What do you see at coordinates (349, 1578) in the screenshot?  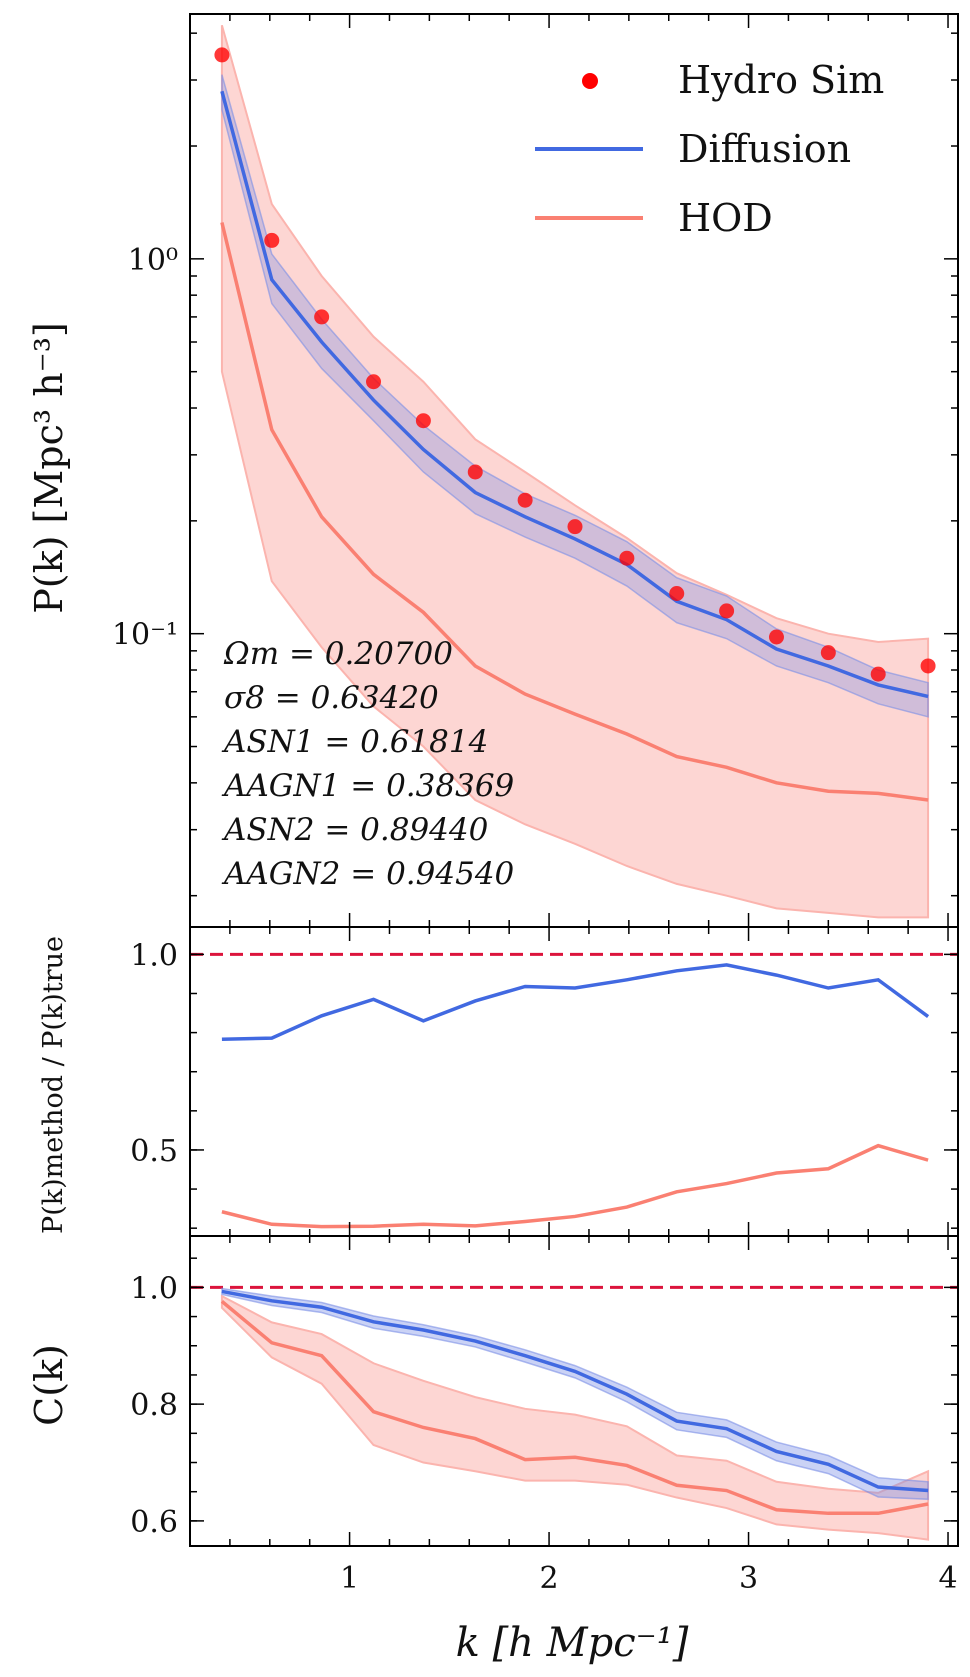 I see `x-tick-label: 1` at bounding box center [349, 1578].